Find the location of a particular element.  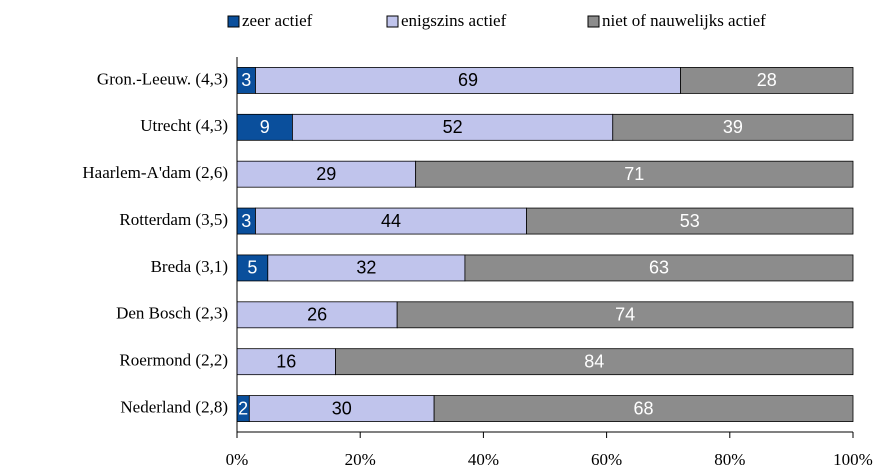

y-tick-label: Utrecht (4,3) is located at coordinates (184, 125).